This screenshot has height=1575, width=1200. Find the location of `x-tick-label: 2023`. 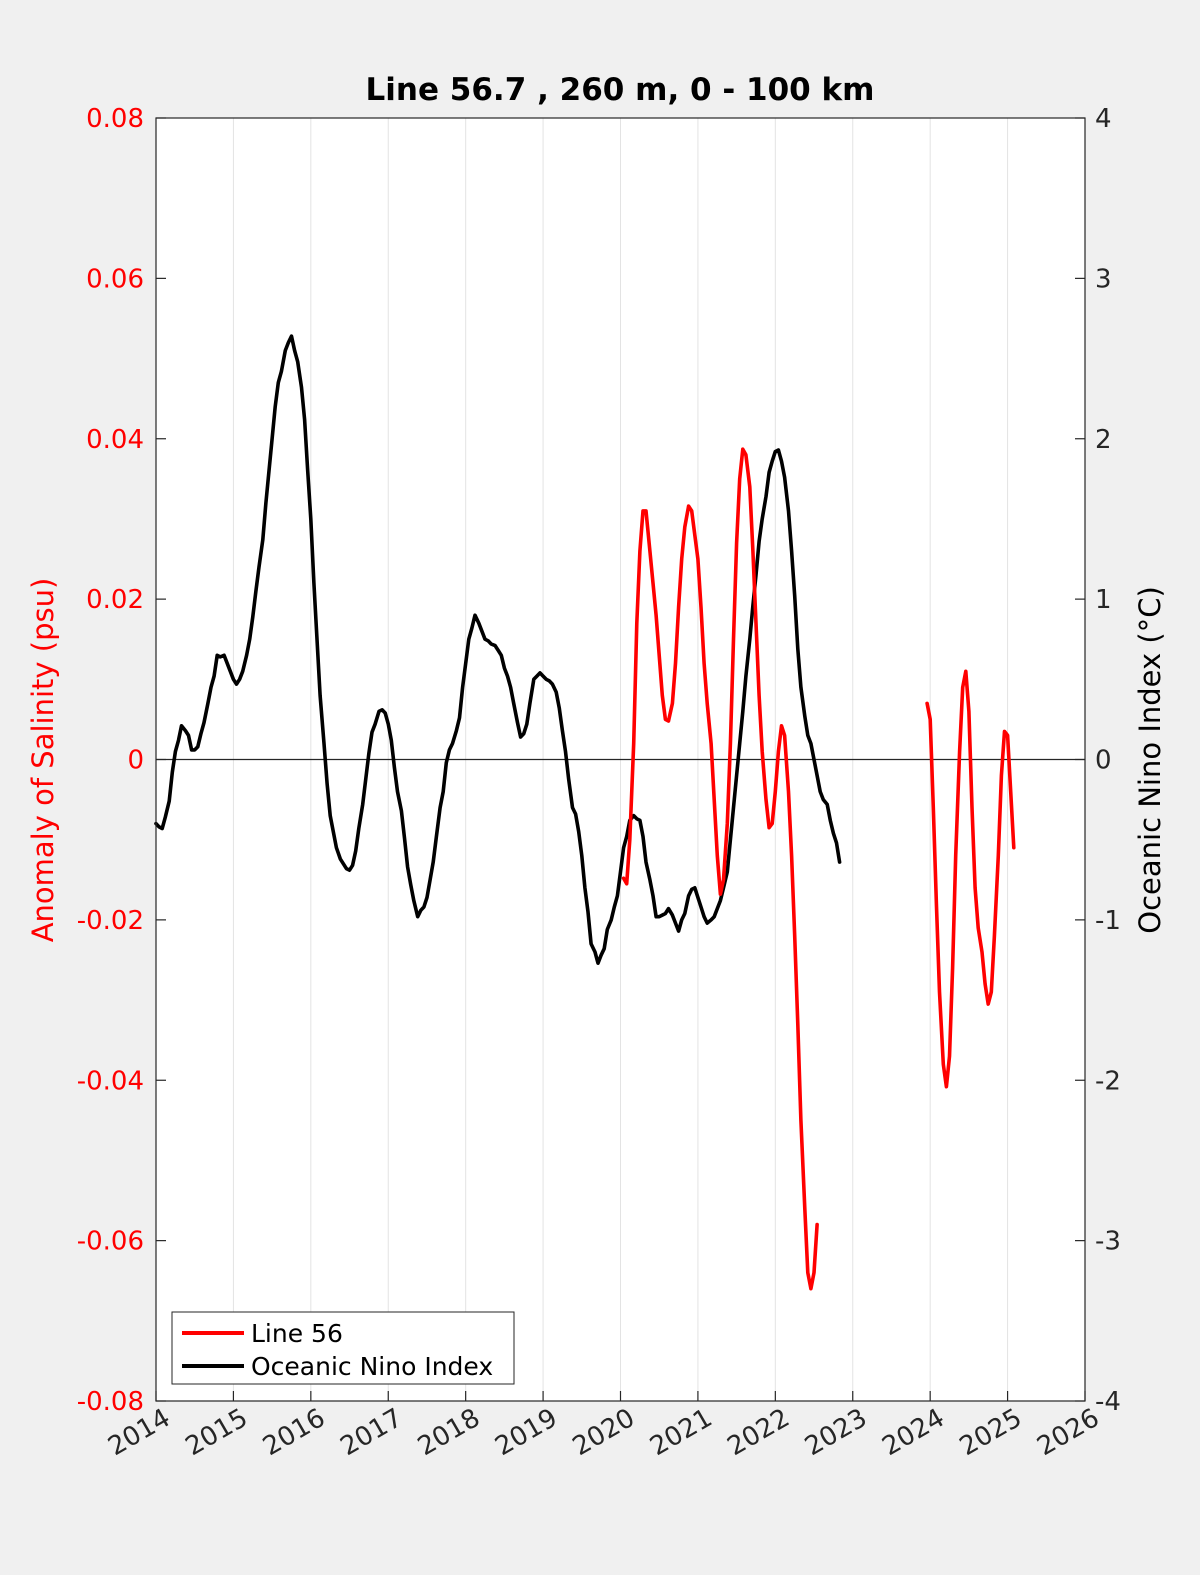

x-tick-label: 2023 is located at coordinates (836, 1432).